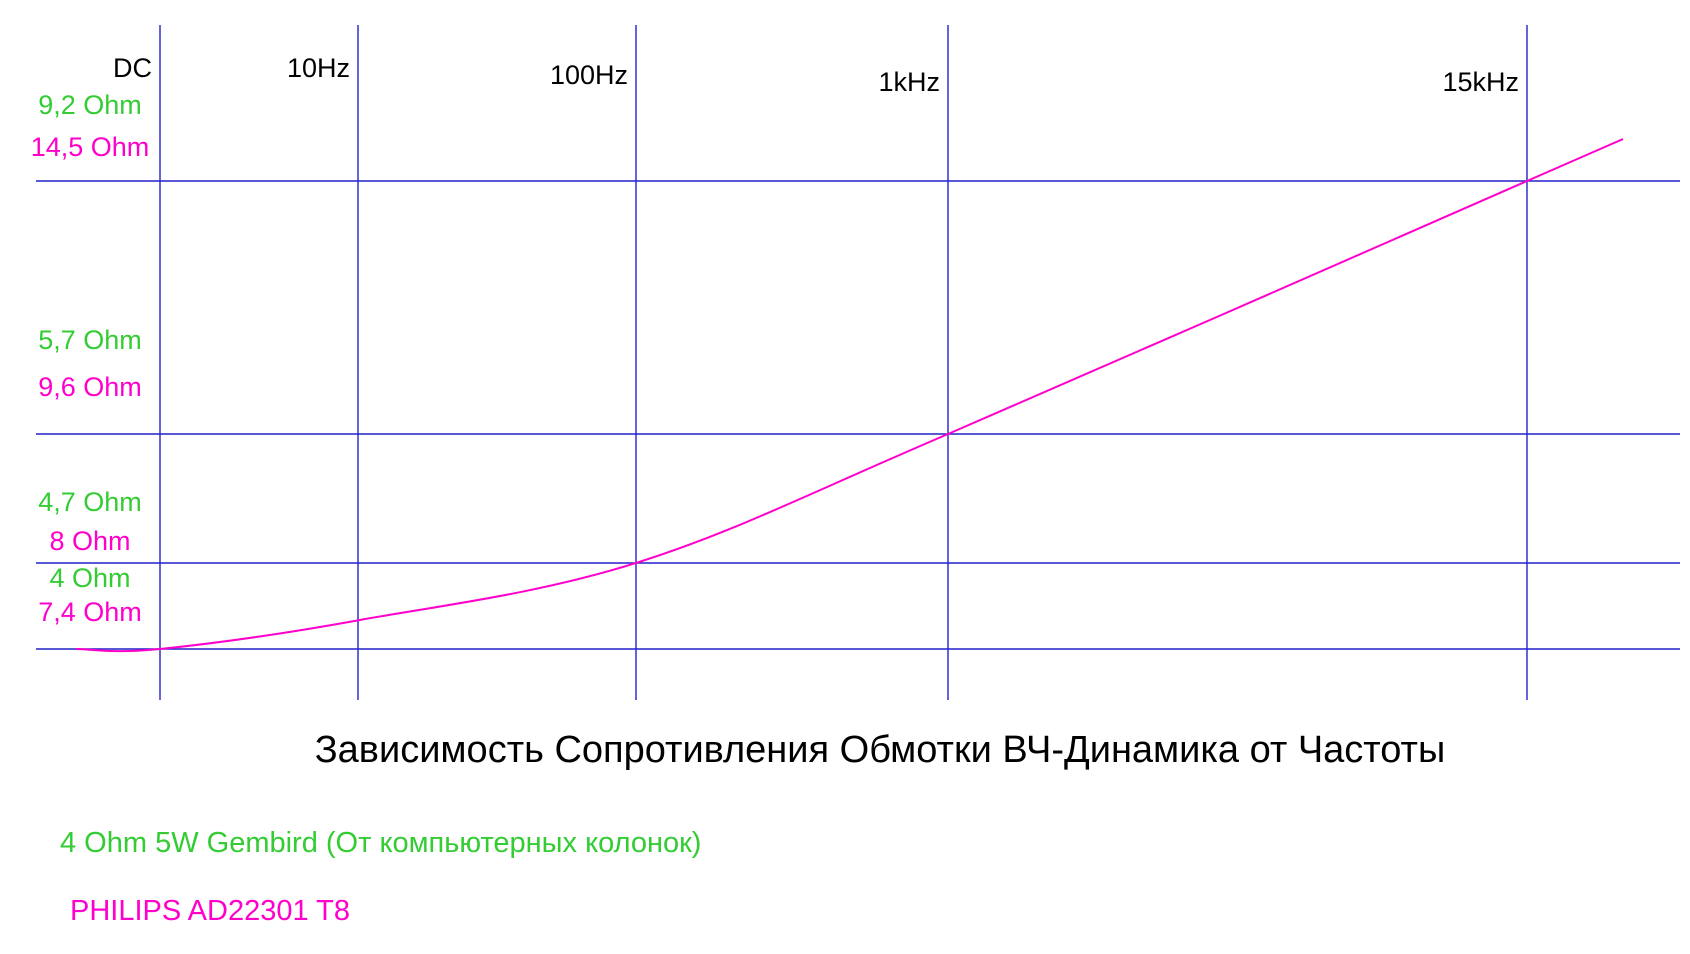 This screenshot has height=954, width=1690. I want to click on y-tick-label-green: 5,7 Ohm, so click(90, 340).